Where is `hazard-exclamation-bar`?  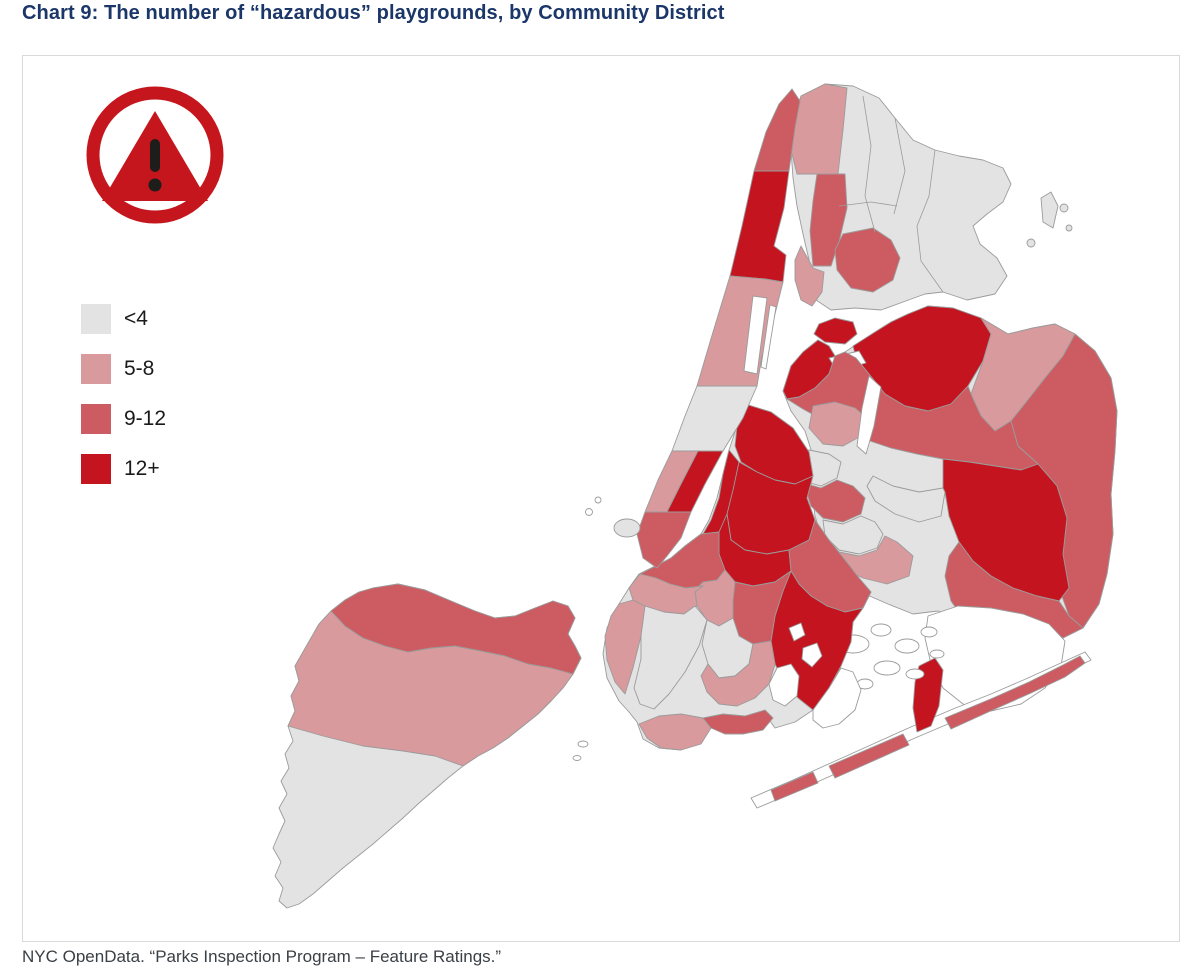 hazard-exclamation-bar is located at coordinates (155, 155).